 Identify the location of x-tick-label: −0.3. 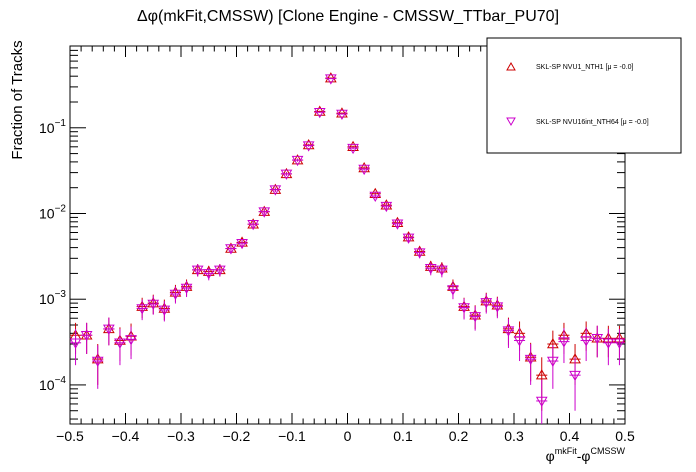
(181, 436).